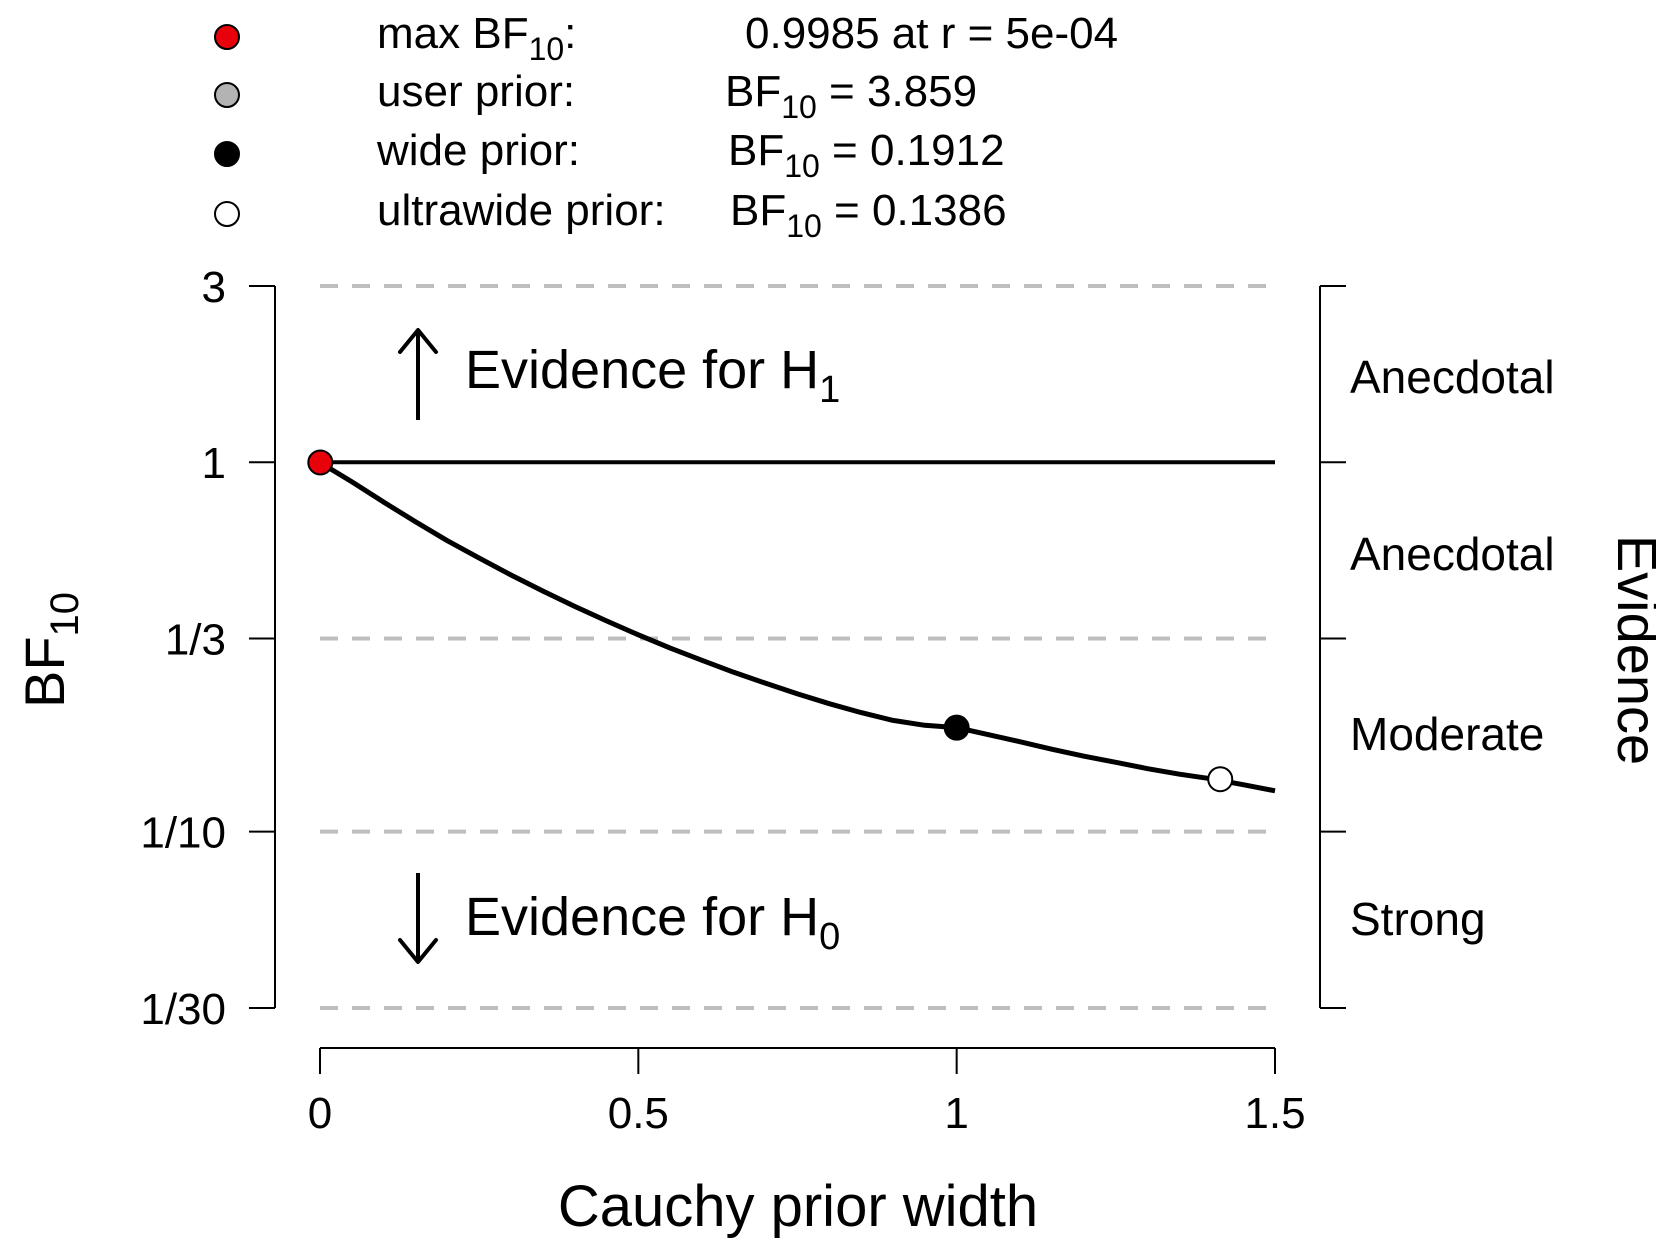 Image resolution: width=1656 pixels, height=1250 pixels. Describe the element at coordinates (476, 91) in the screenshot. I see `legend-label-user: user prior:` at that location.